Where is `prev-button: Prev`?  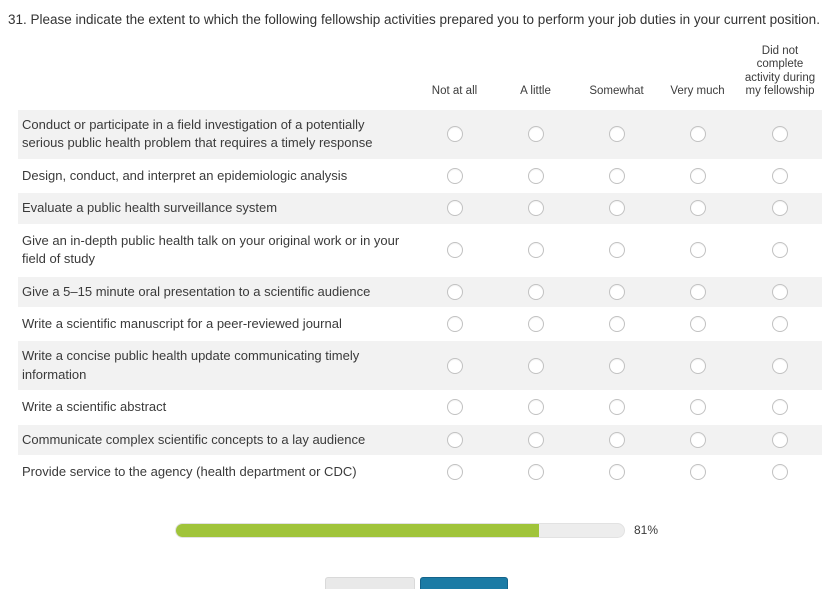
prev-button: Prev is located at coordinates (370, 582).